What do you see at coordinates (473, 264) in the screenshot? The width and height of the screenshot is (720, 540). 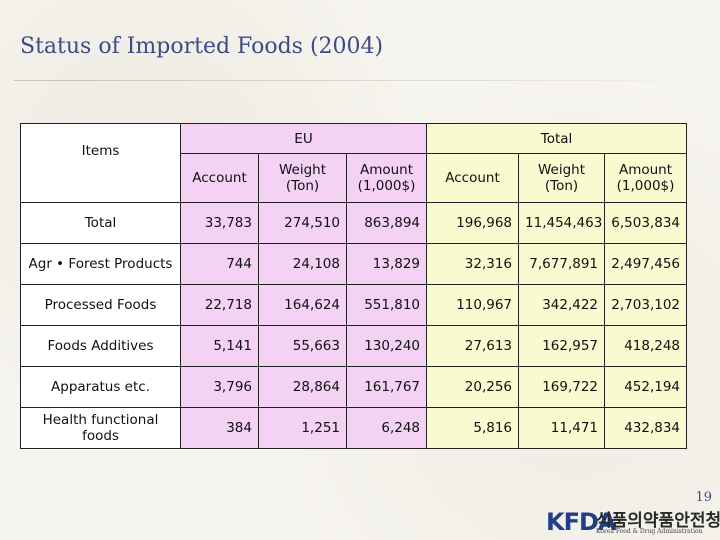 I see `total-account-cell: 32,316` at bounding box center [473, 264].